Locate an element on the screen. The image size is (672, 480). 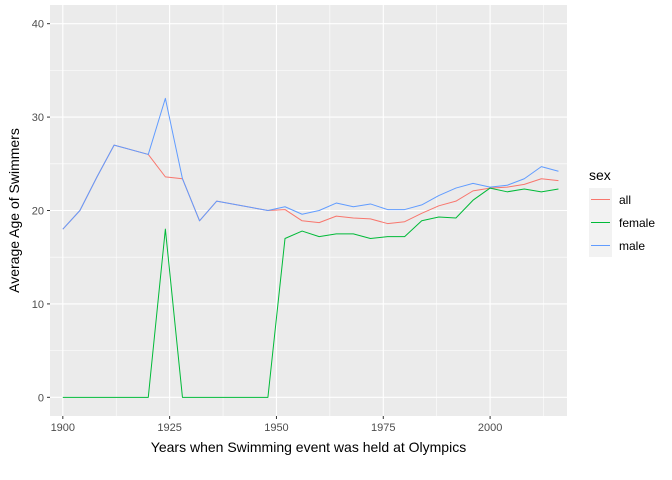
legend-title: sex is located at coordinates (600, 175).